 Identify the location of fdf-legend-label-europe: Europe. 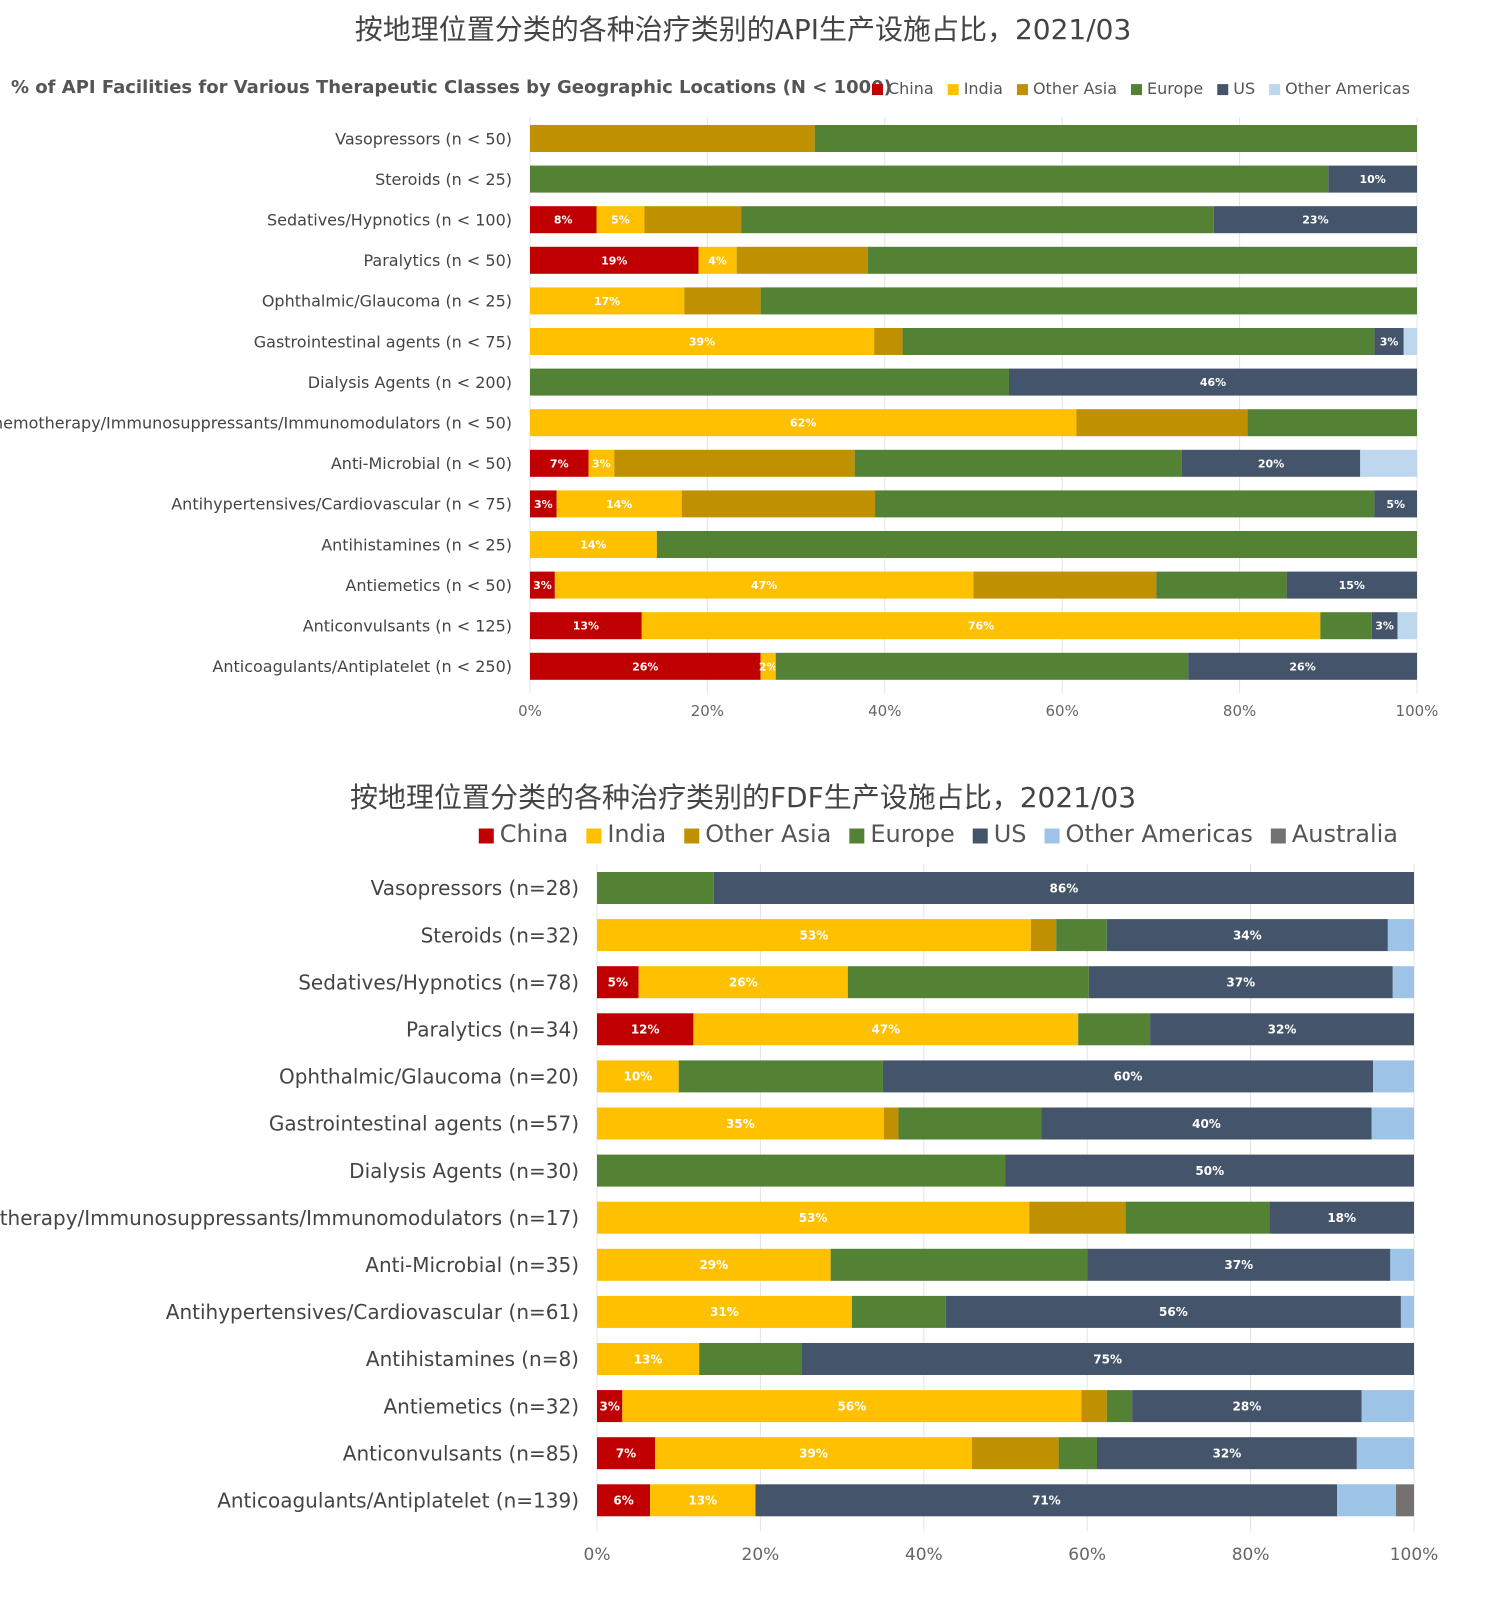
(912, 834).